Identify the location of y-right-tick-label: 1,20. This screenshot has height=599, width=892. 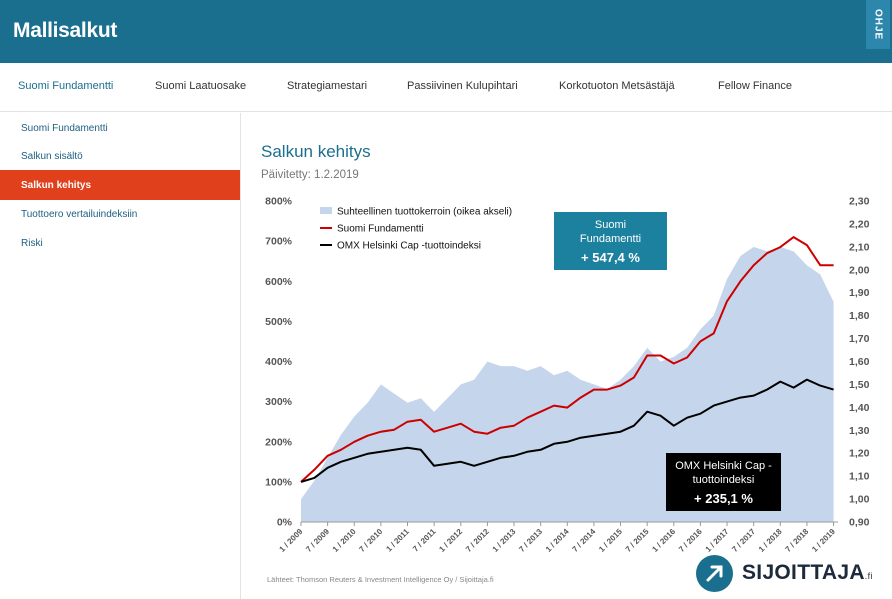
(859, 454).